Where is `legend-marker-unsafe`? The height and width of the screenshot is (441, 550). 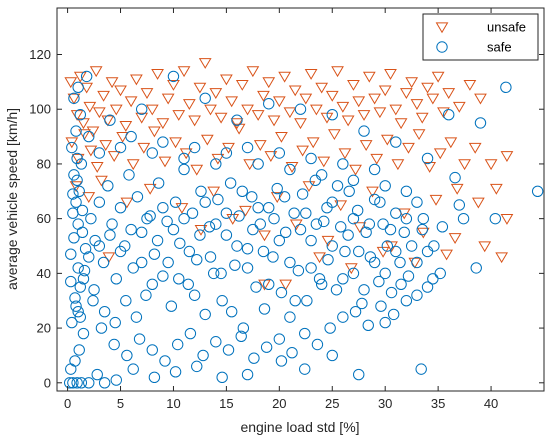
legend-marker-unsafe is located at coordinates (442, 28).